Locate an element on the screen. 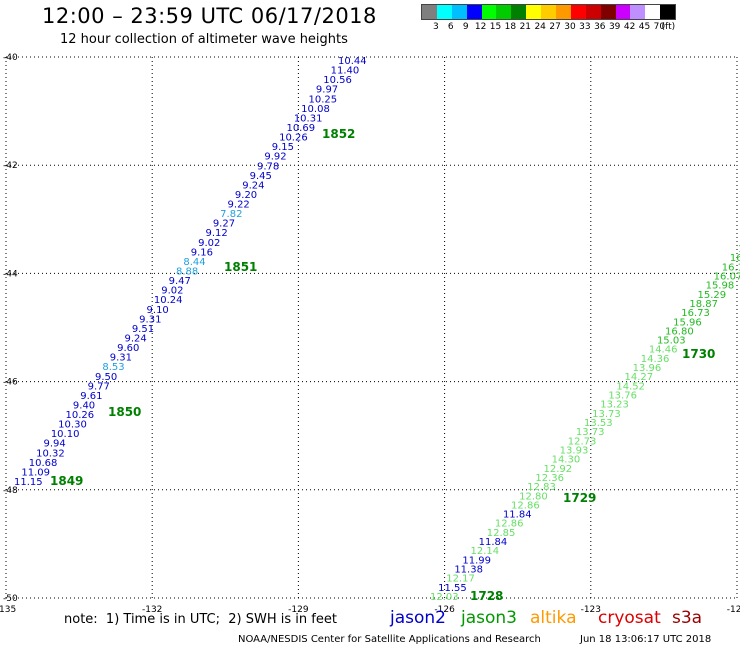  wave-height-label: 9.51 is located at coordinates (143, 329).